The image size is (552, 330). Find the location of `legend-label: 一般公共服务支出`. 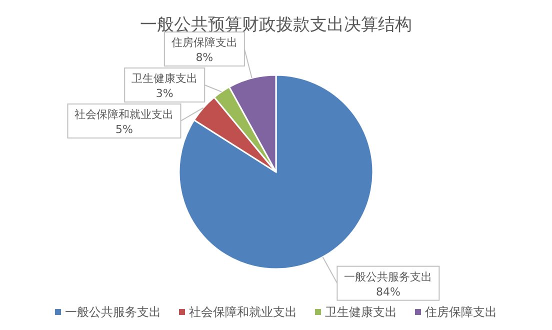

legend-label: 一般公共服务支出 is located at coordinates (113, 312).